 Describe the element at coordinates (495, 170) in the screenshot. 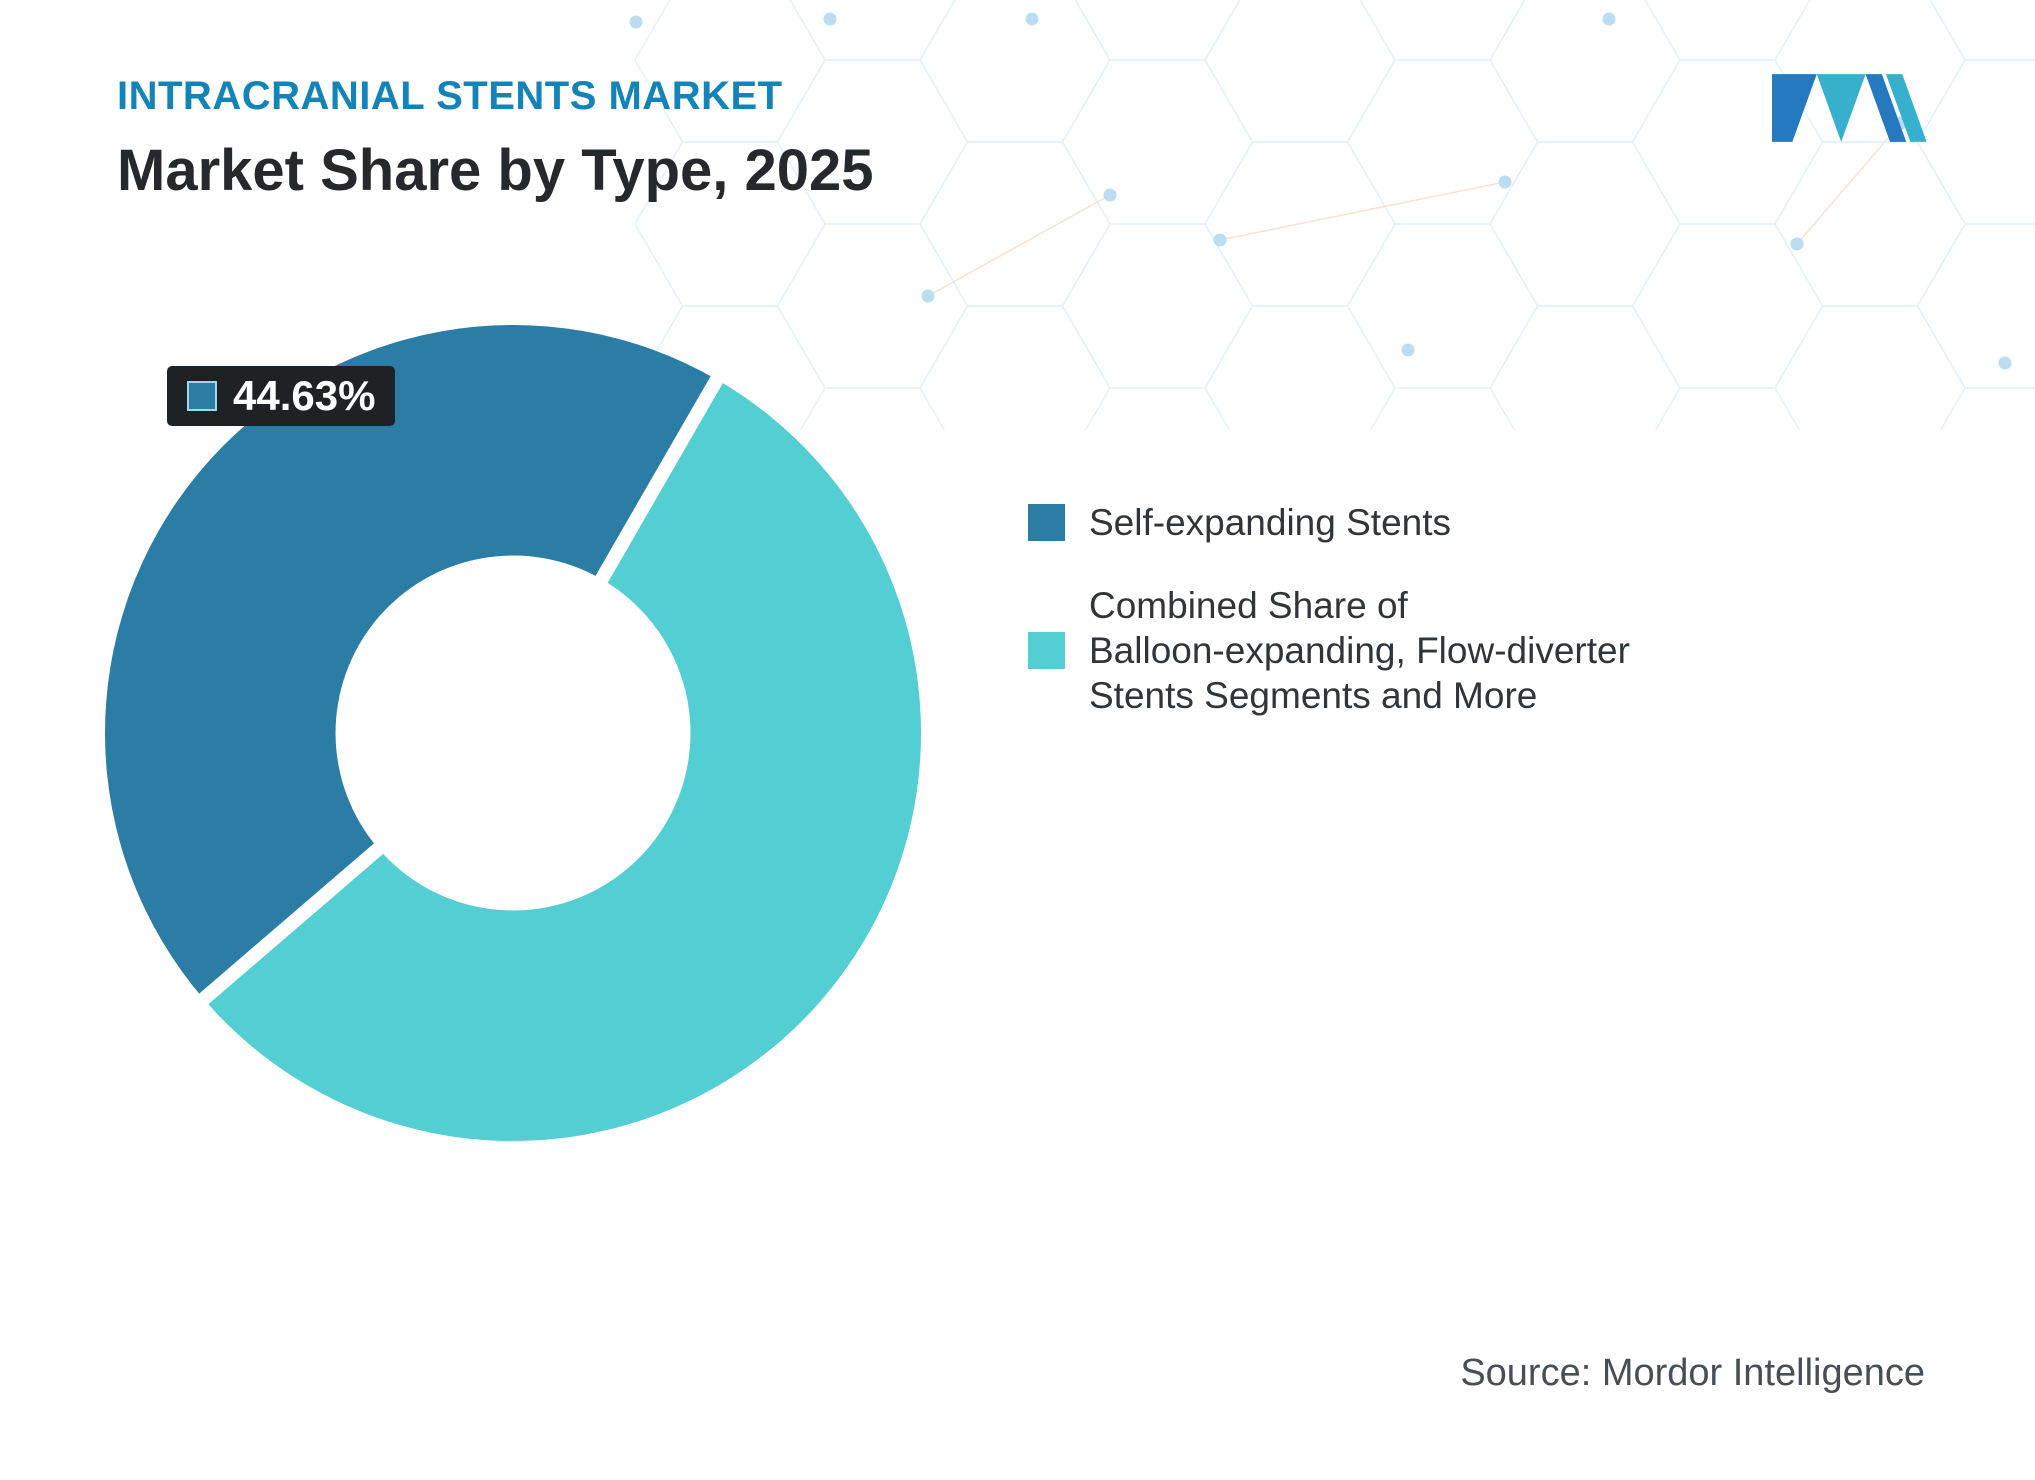

I see `page-title: Market Share by Type, 2025` at that location.